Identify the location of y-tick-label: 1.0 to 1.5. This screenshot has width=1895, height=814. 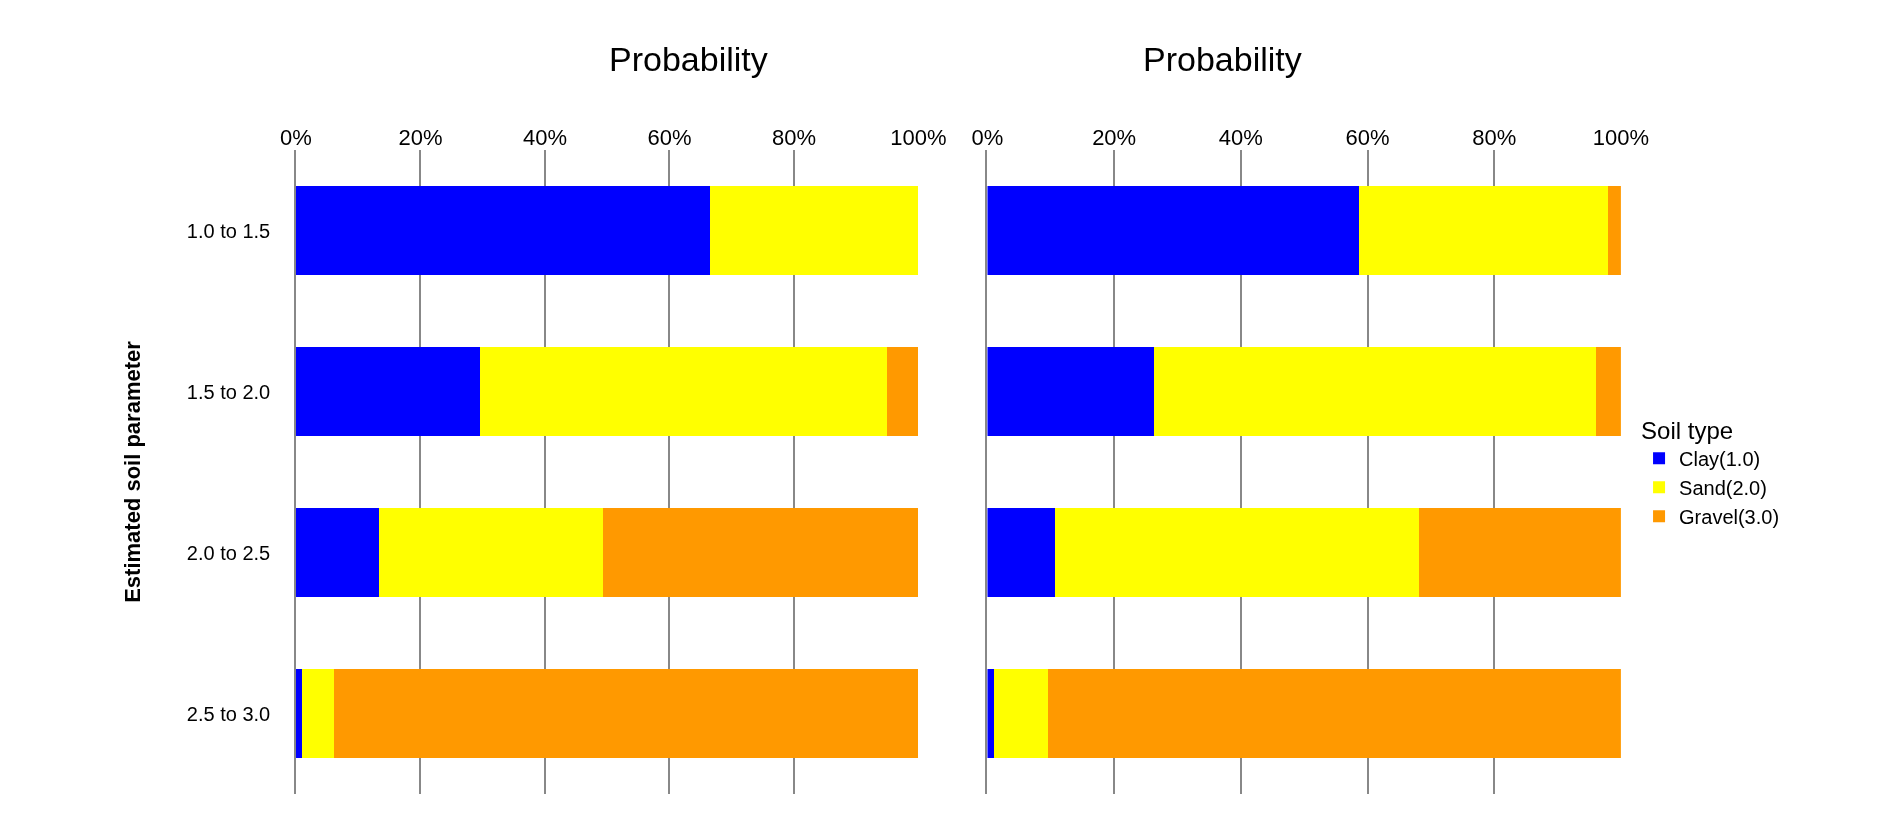
(228, 230).